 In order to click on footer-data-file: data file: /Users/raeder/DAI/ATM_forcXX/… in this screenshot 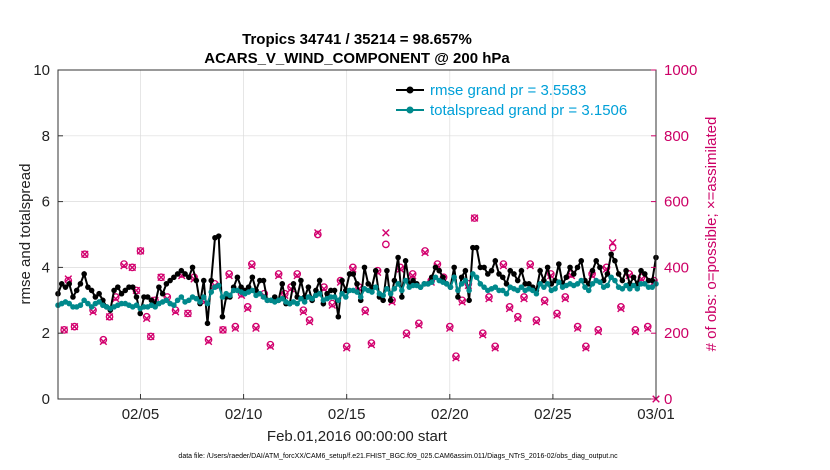, I will do `click(398, 456)`.